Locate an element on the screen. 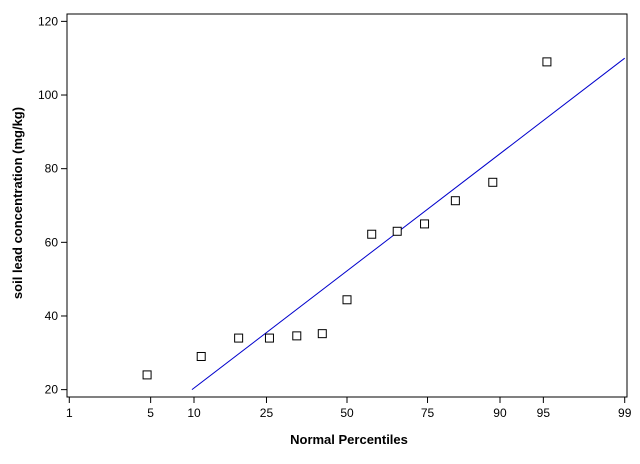 This screenshot has width=640, height=464. x-tick-label: 90 is located at coordinates (500, 413).